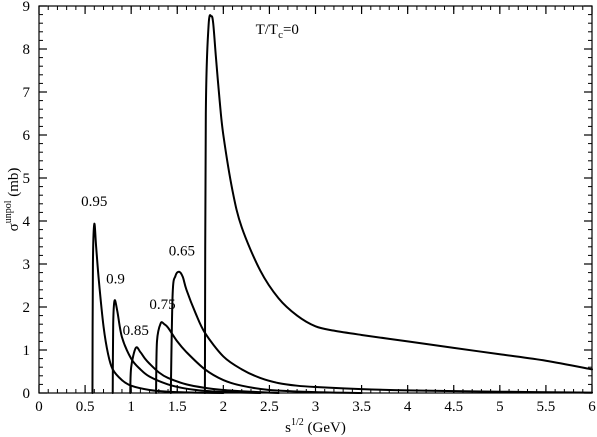 This screenshot has width=597, height=437. Describe the element at coordinates (177, 407) in the screenshot. I see `x-tick-label: 1.5` at that location.